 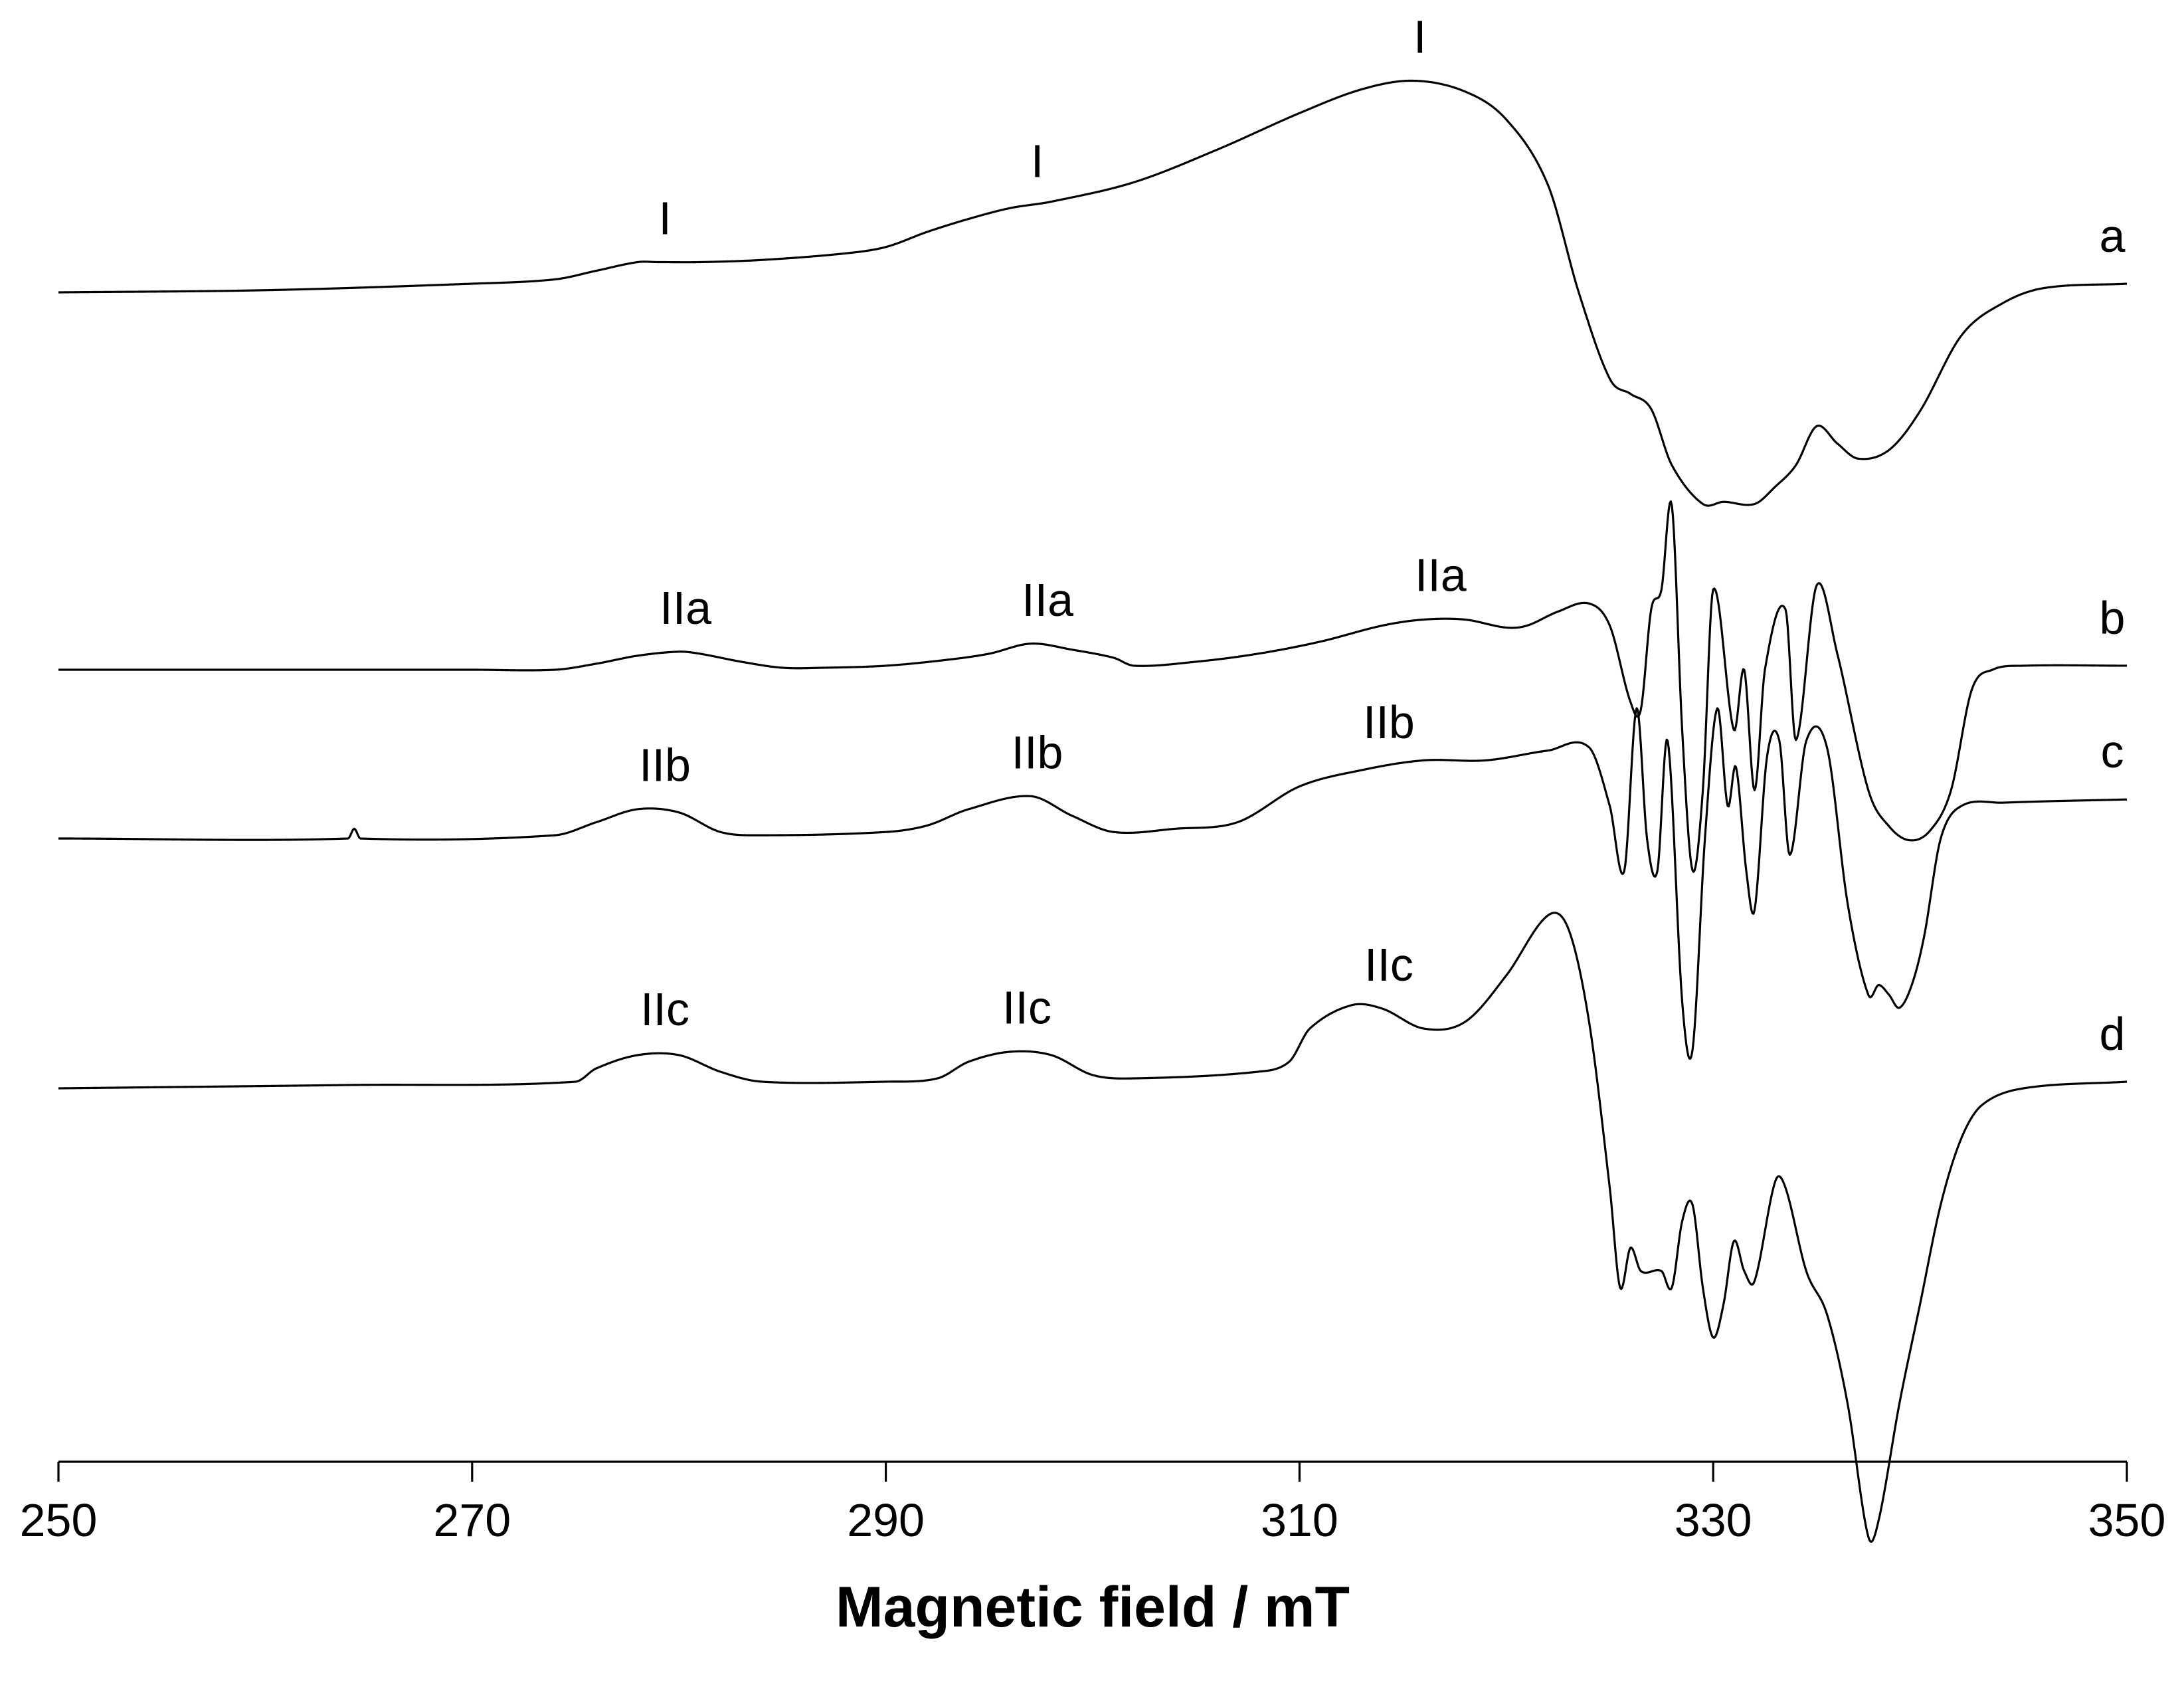 I want to click on series-label-d: d, so click(x=2113, y=1034).